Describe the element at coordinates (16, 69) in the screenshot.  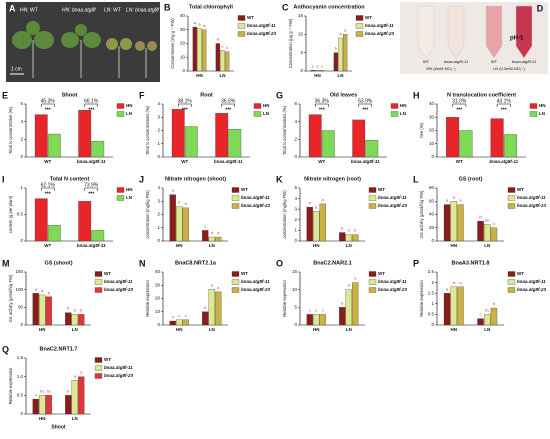
I see `scale-label: 1 cm` at that location.